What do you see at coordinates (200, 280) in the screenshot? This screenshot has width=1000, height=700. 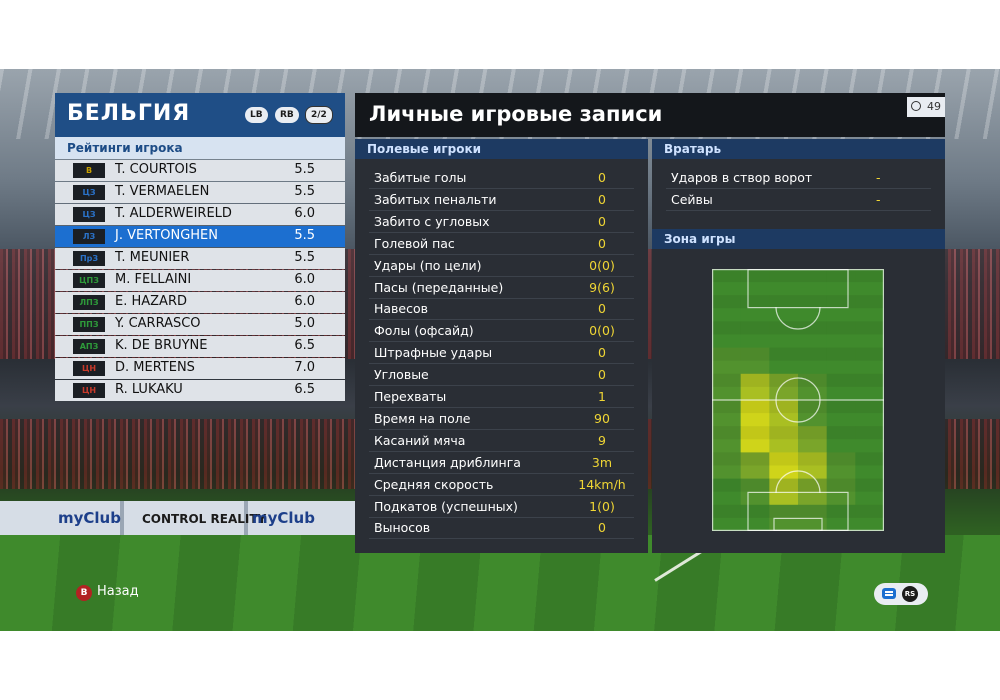 I see `player-row: ЦПЗ M. FELLAINI 6.0` at bounding box center [200, 280].